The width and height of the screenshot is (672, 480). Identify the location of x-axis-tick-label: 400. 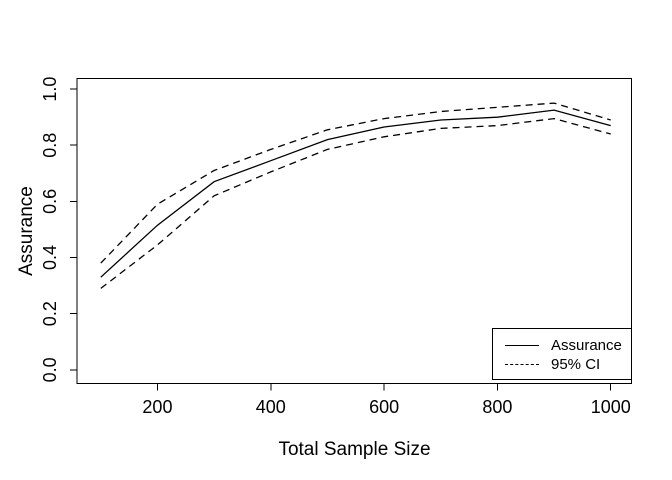
(271, 407).